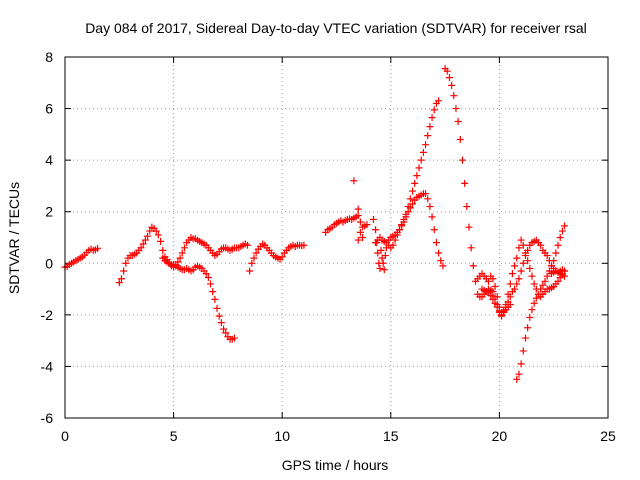 This screenshot has height=480, width=640. Describe the element at coordinates (47, 315) in the screenshot. I see `y-tick-label: -2` at that location.